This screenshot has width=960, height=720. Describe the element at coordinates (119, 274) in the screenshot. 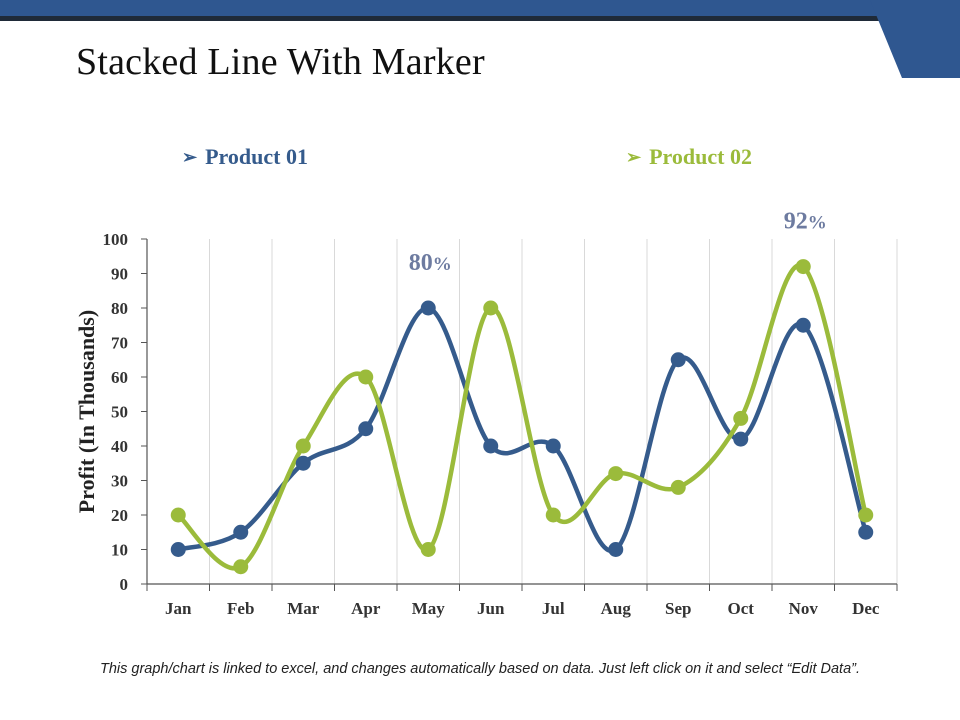

I see `y-tick-label: 90` at that location.